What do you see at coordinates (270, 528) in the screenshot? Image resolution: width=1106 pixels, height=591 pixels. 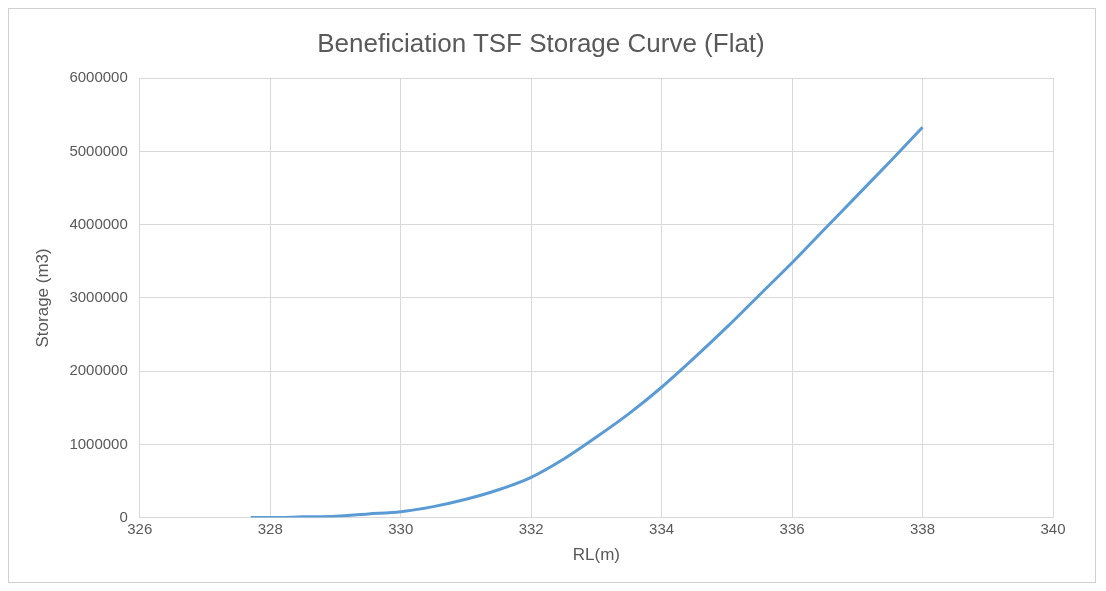 I see `x-tick-label: 328` at bounding box center [270, 528].